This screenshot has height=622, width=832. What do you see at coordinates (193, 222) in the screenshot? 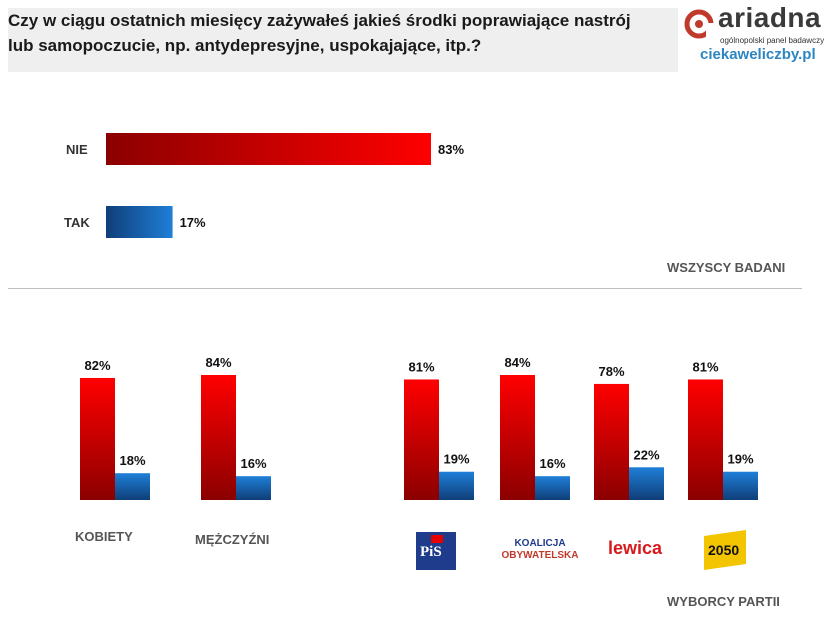
I see `value-label-tak: 17%` at bounding box center [193, 222].